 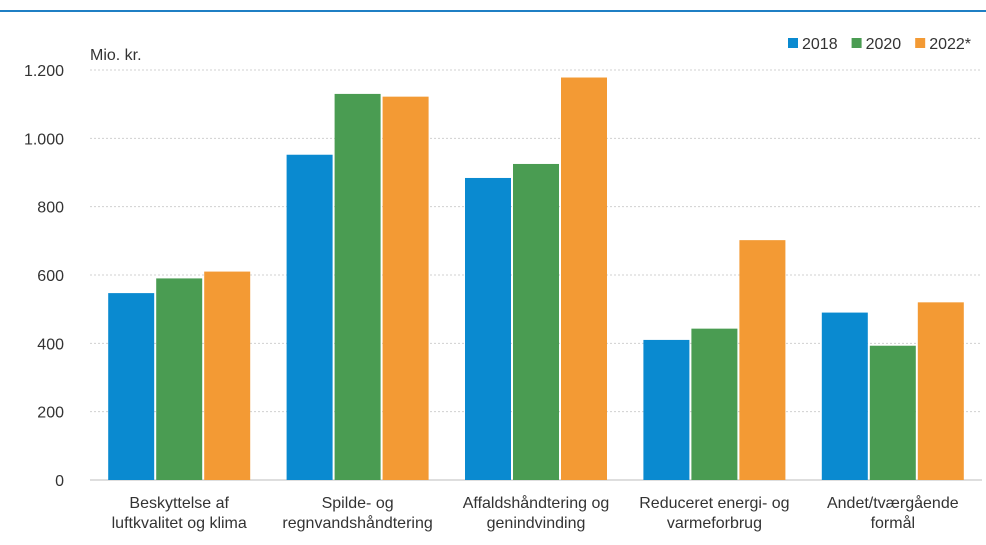 What do you see at coordinates (179, 503) in the screenshot?
I see `category-label: Beskyttelse af` at bounding box center [179, 503].